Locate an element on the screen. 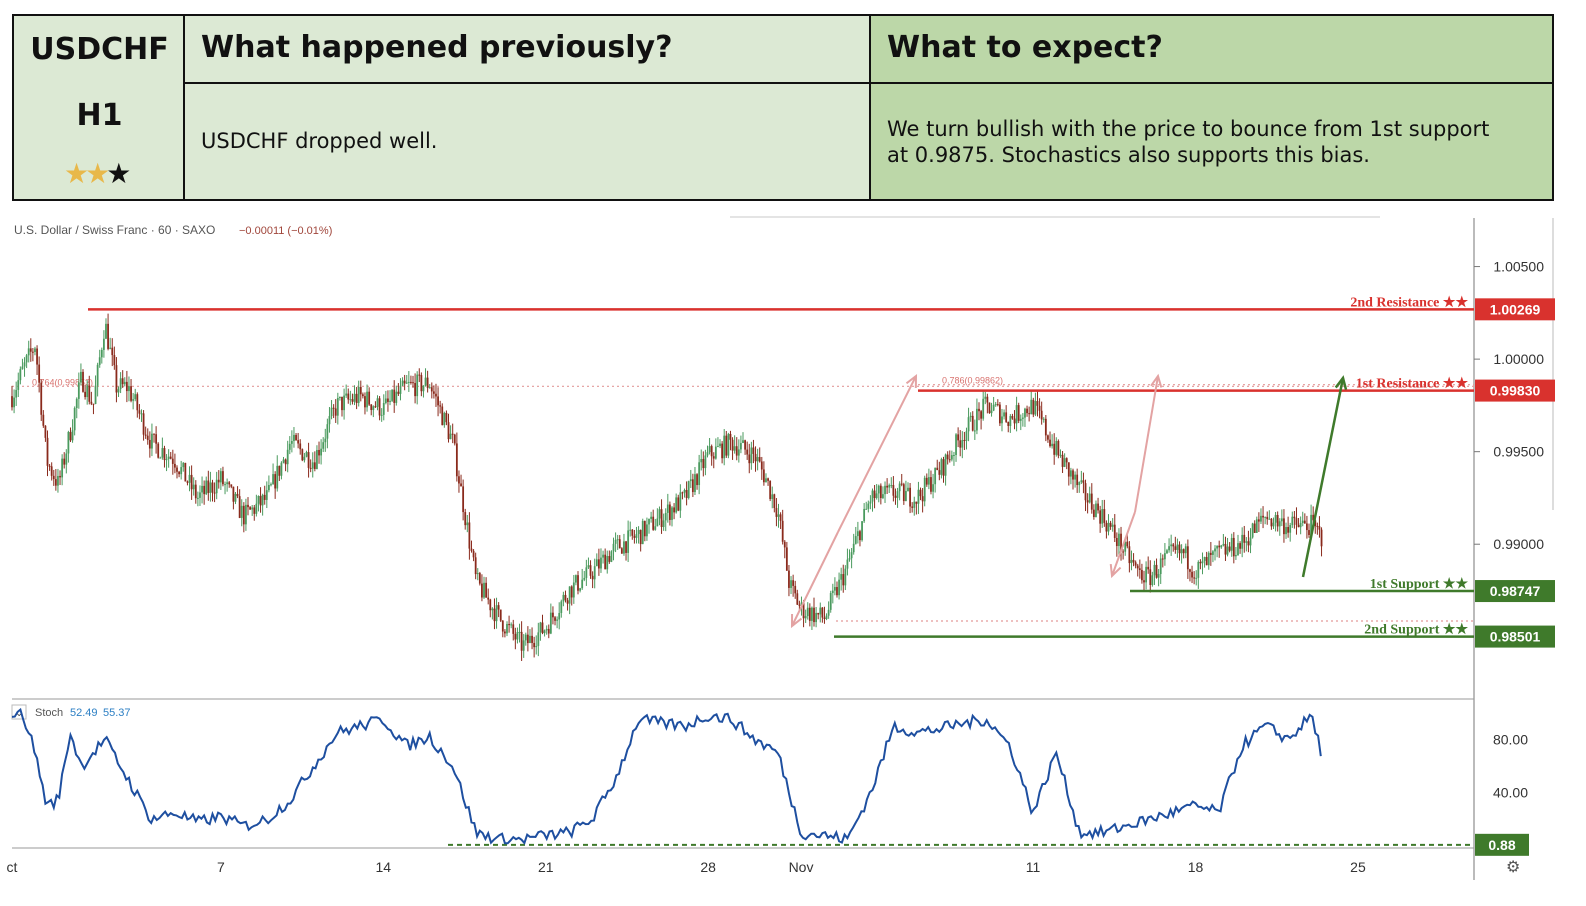 The image size is (1586, 906). symbol-label: USDCHF is located at coordinates (99, 49).